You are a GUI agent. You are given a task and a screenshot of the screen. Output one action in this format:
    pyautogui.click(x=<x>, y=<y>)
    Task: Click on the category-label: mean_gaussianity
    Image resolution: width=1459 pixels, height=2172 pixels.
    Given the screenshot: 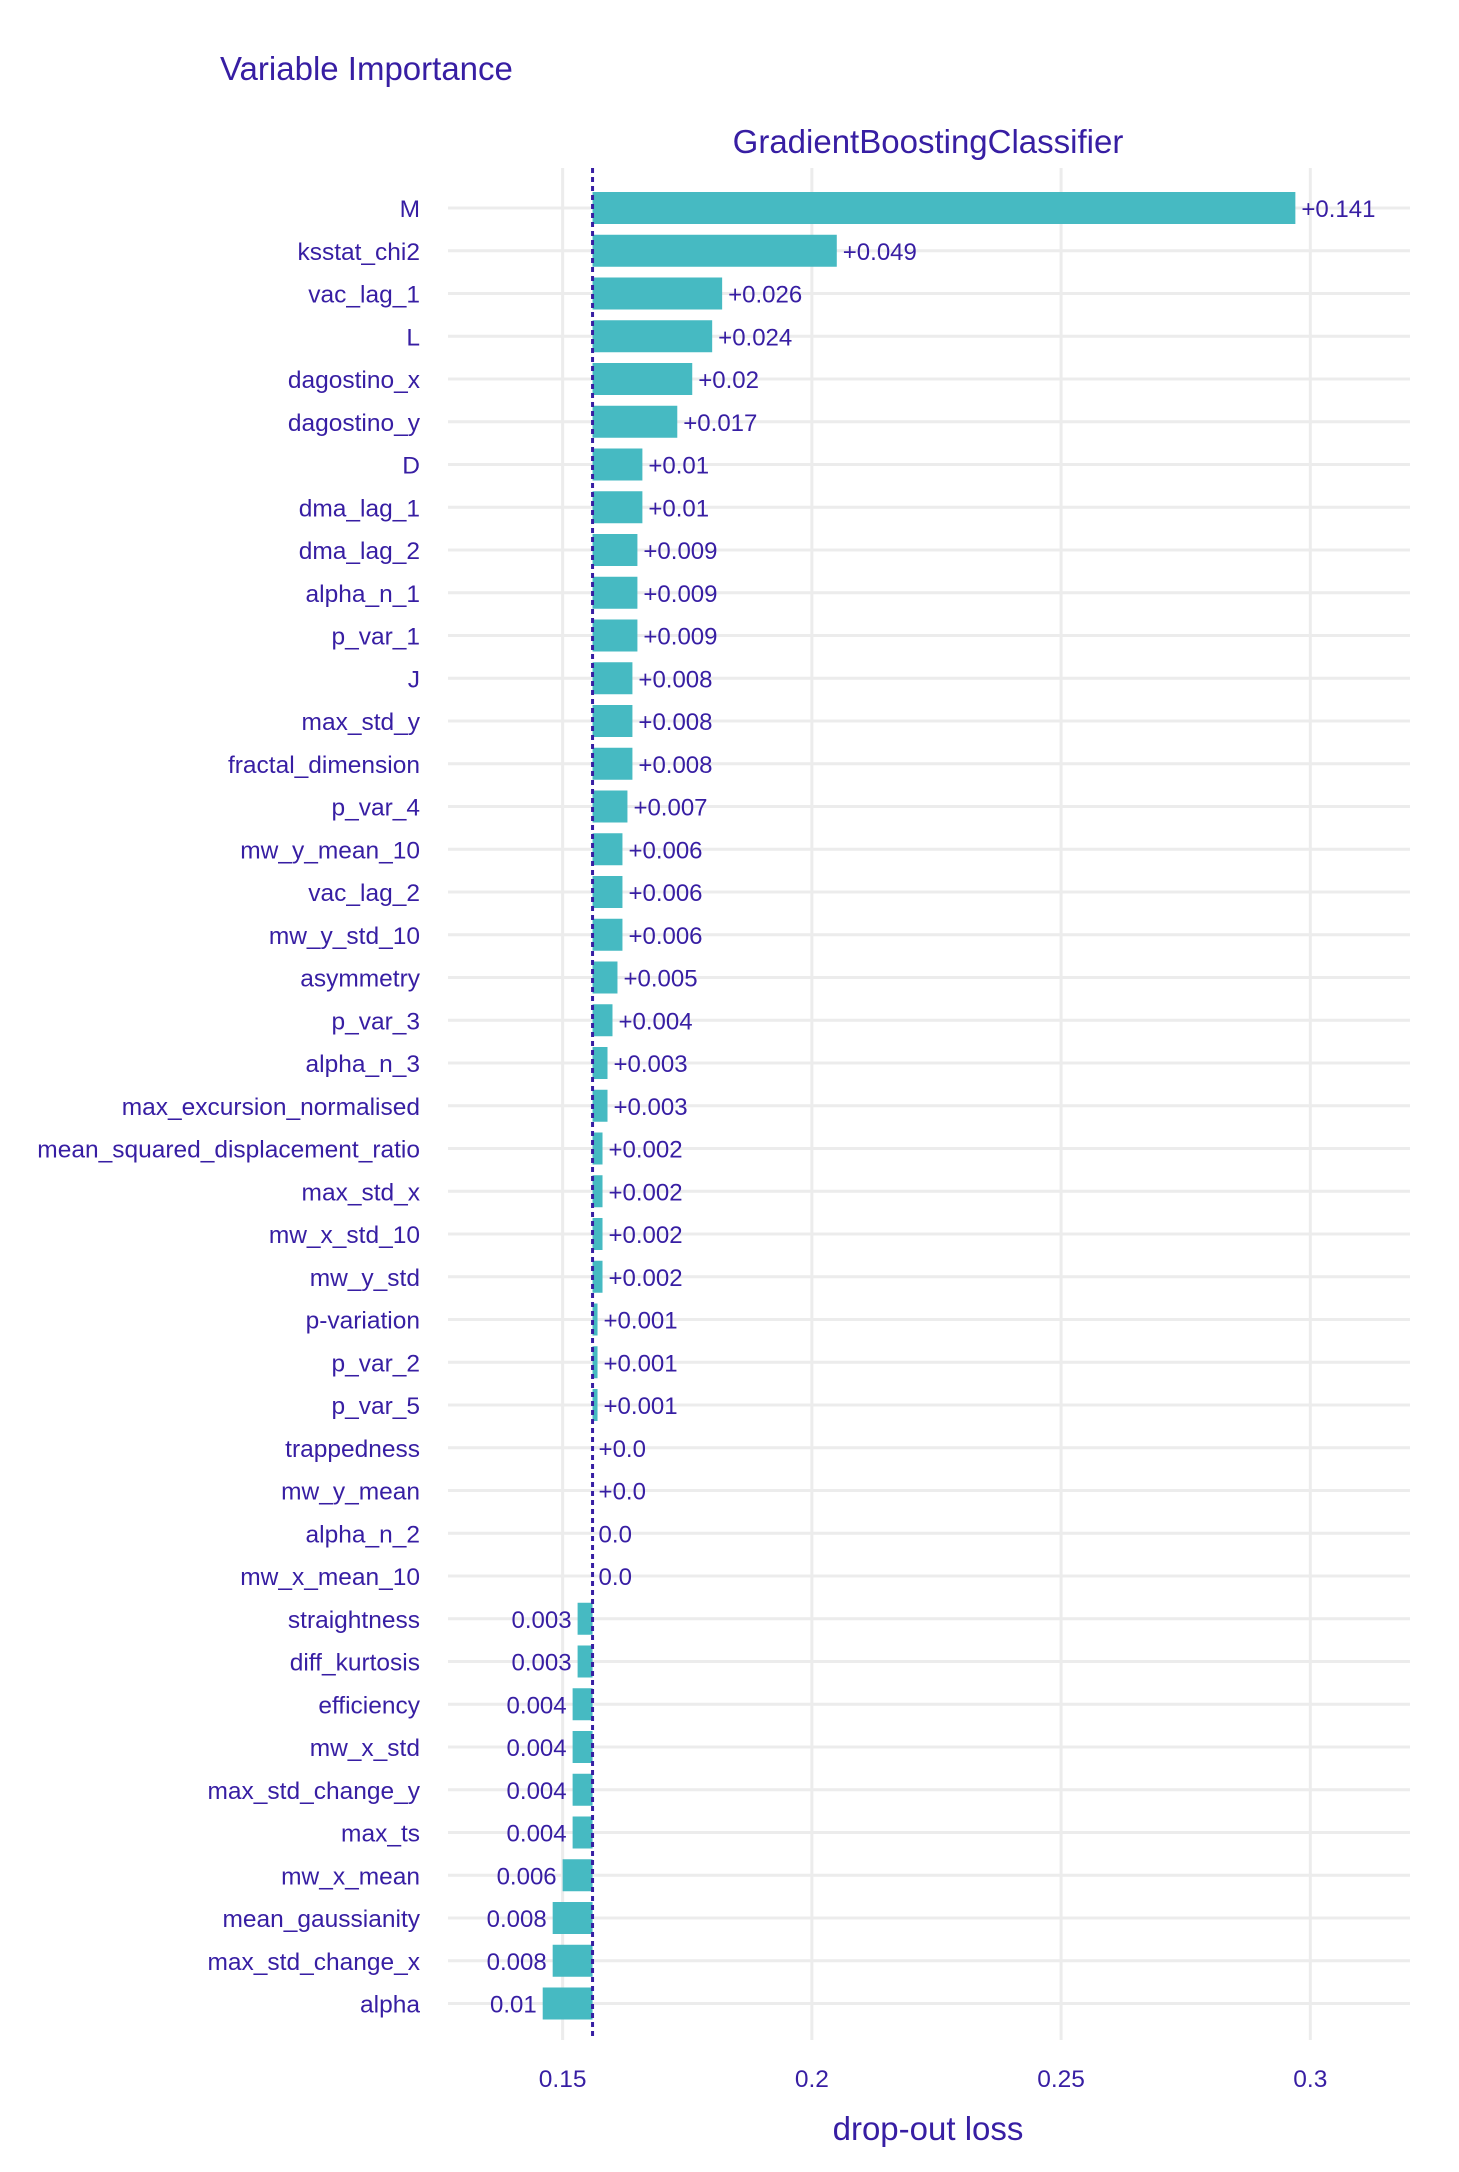 What is the action you would take?
    pyautogui.click(x=322, y=1919)
    